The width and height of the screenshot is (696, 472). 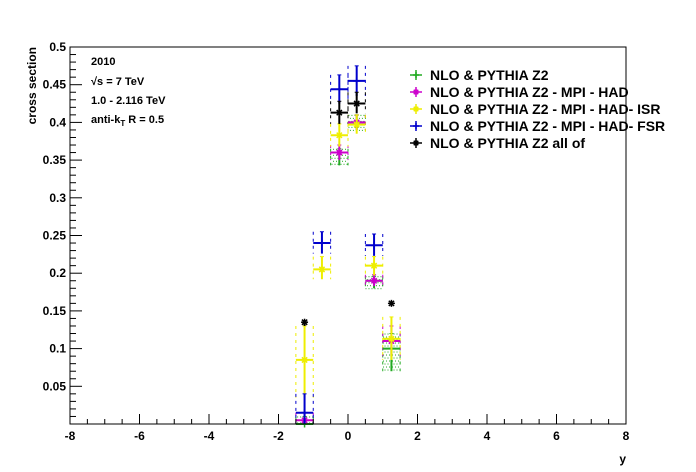 I want to click on legend-label: NLO & PYTHIA Z2 - MPI - HAD, so click(x=529, y=92).